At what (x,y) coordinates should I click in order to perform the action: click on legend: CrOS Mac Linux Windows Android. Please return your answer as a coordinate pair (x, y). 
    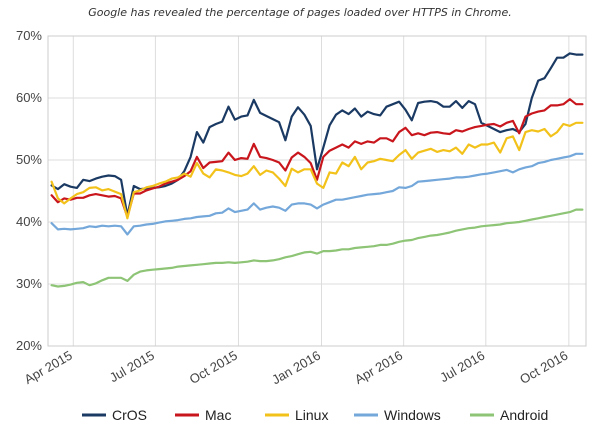
    Looking at the image, I should click on (315, 415).